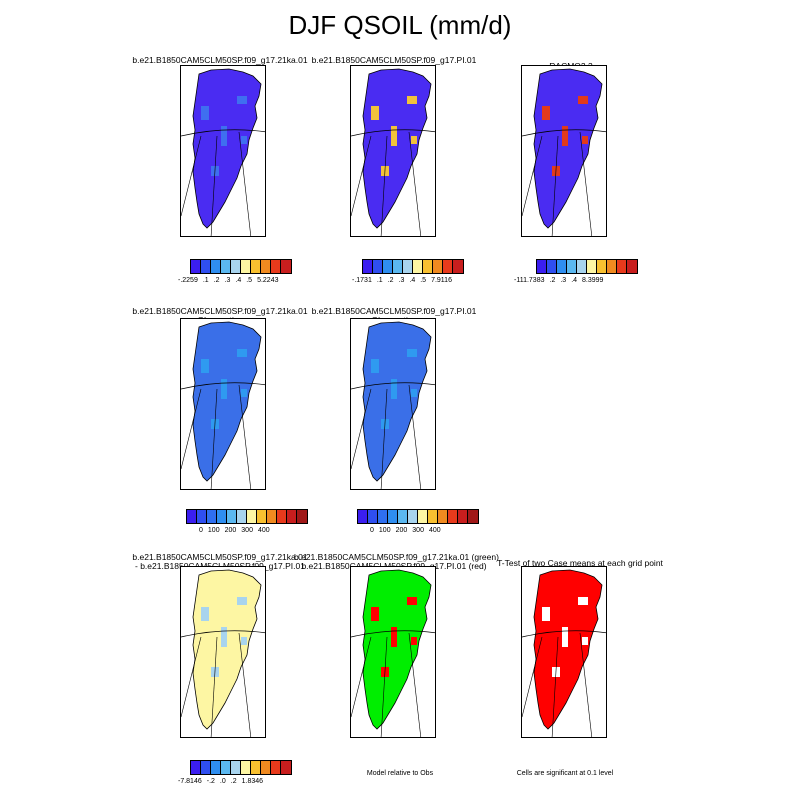 The width and height of the screenshot is (800, 800). I want to click on colorbar-1-labels: -.2259 .1 .2 .3 .4 .5 5.2243, so click(231, 280).